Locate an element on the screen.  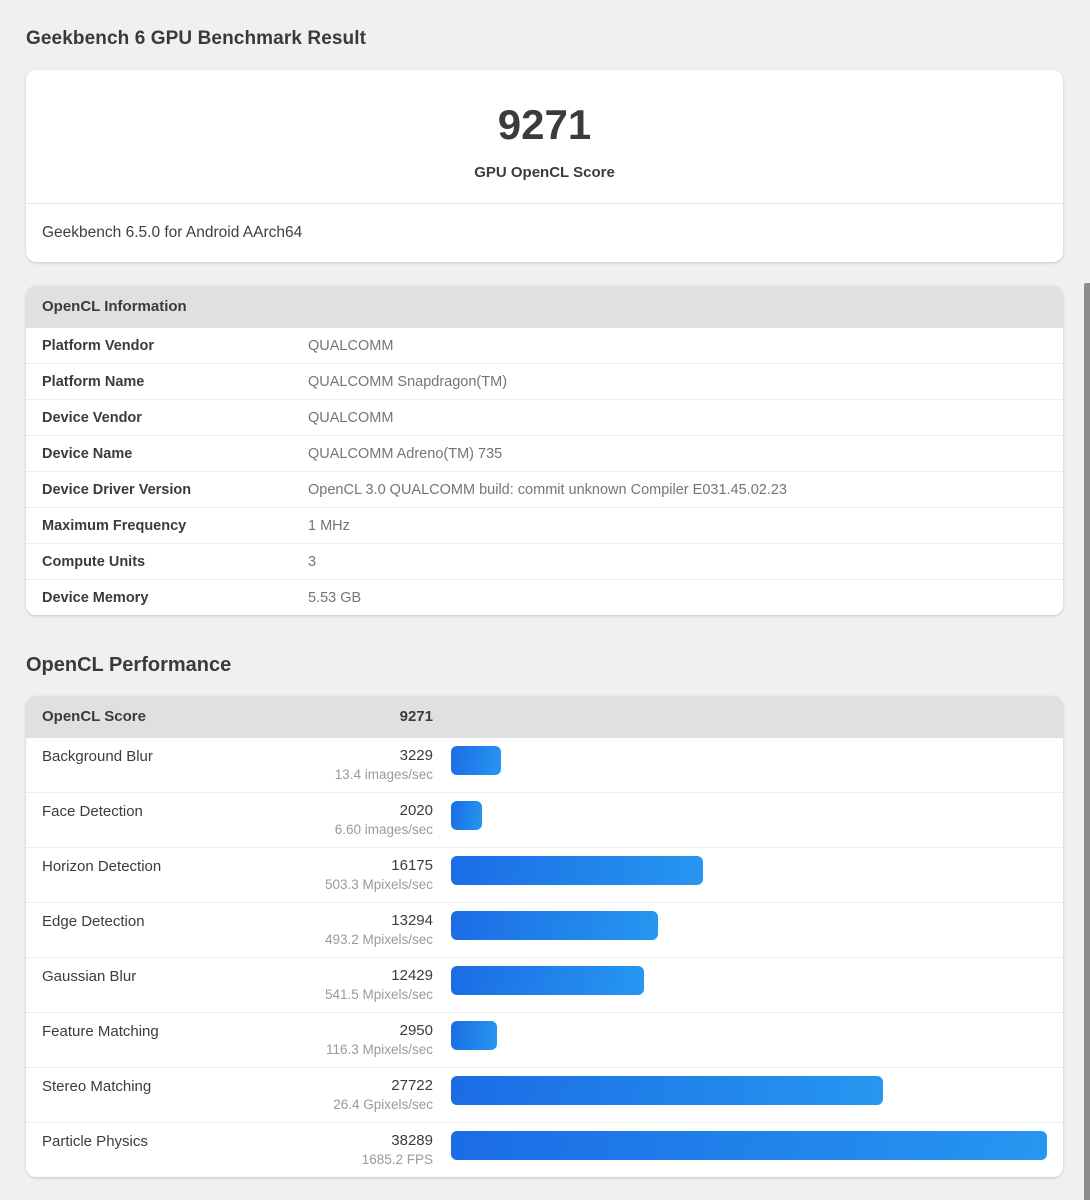
info-row-label: Platform Vendor is located at coordinates (98, 345).